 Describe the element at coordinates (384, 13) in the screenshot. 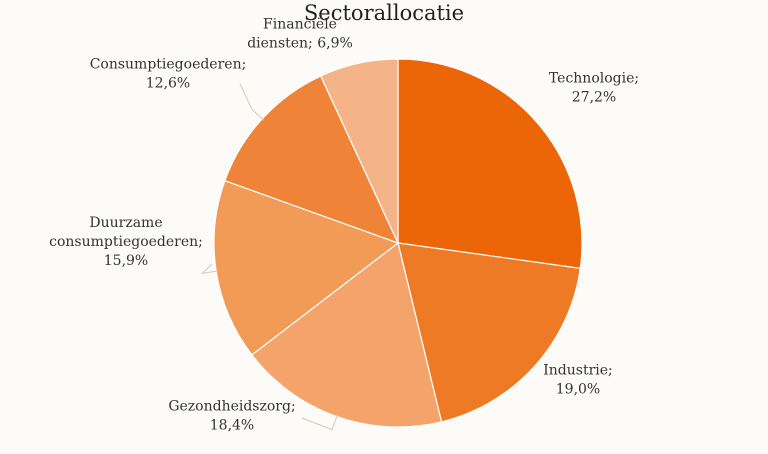

I see `chart-title: Sectorallocatie` at that location.